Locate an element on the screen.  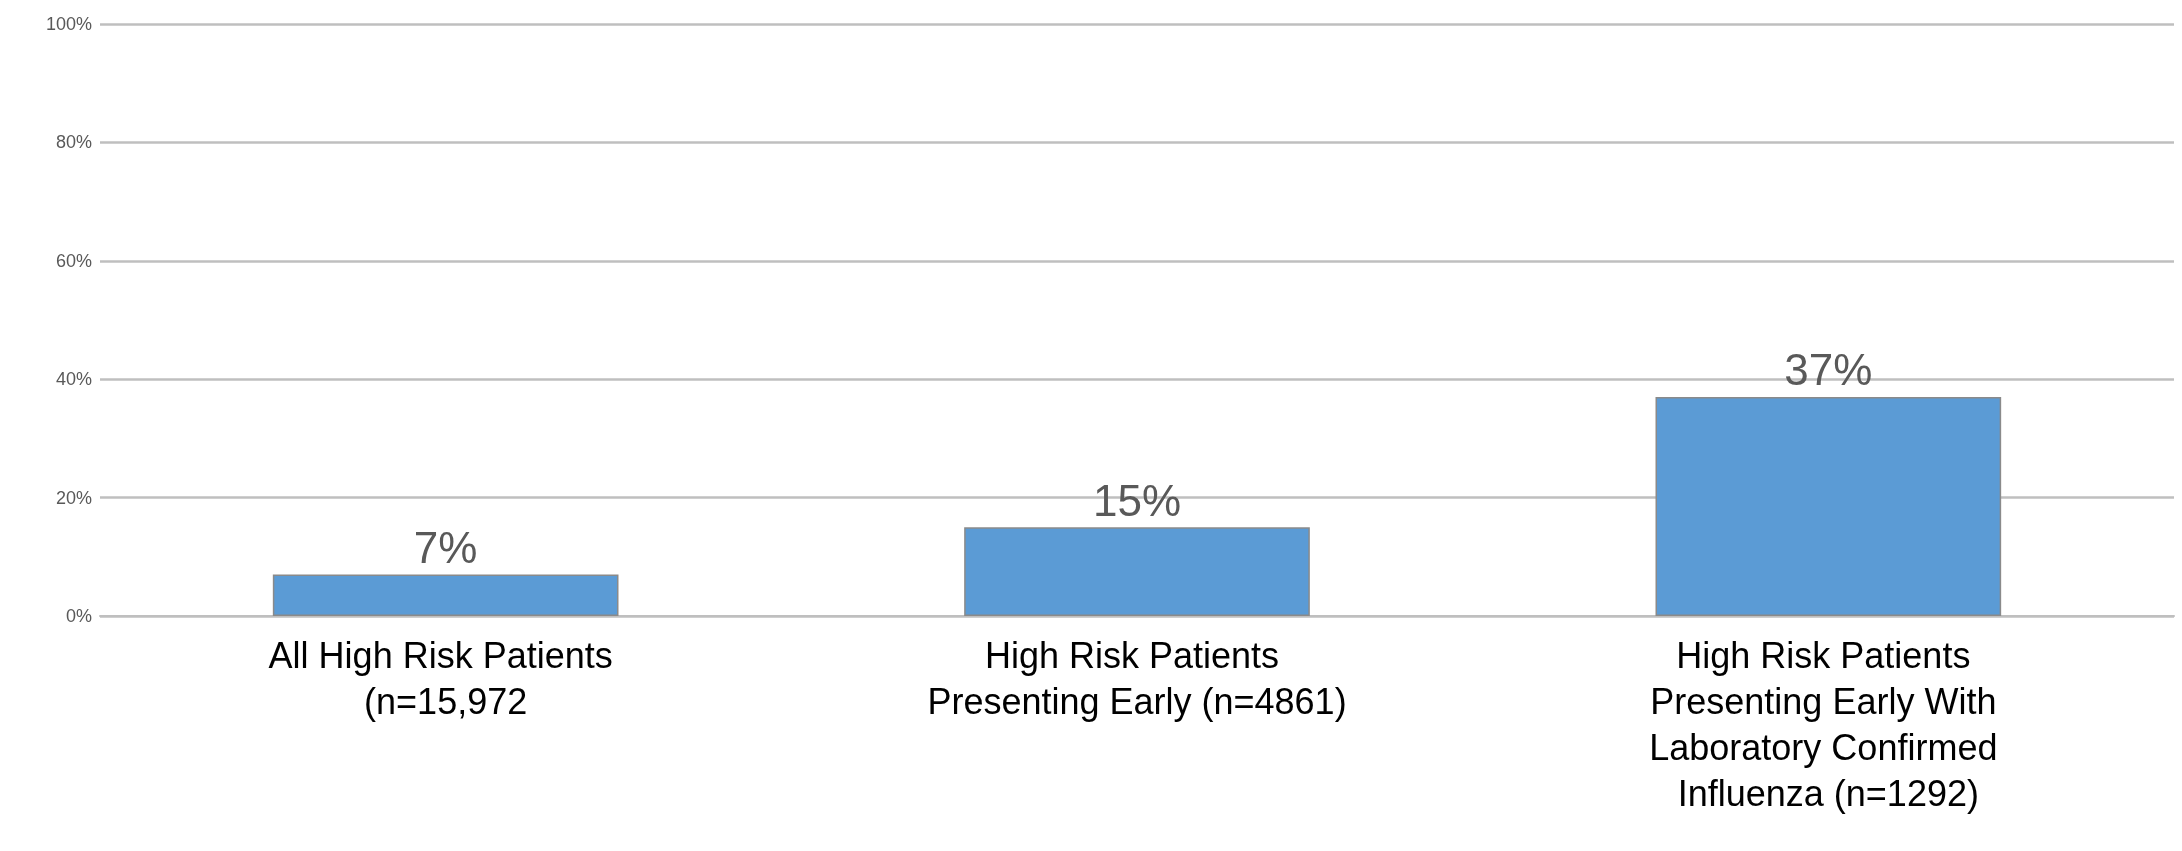
data-label: 15% is located at coordinates (1137, 500).